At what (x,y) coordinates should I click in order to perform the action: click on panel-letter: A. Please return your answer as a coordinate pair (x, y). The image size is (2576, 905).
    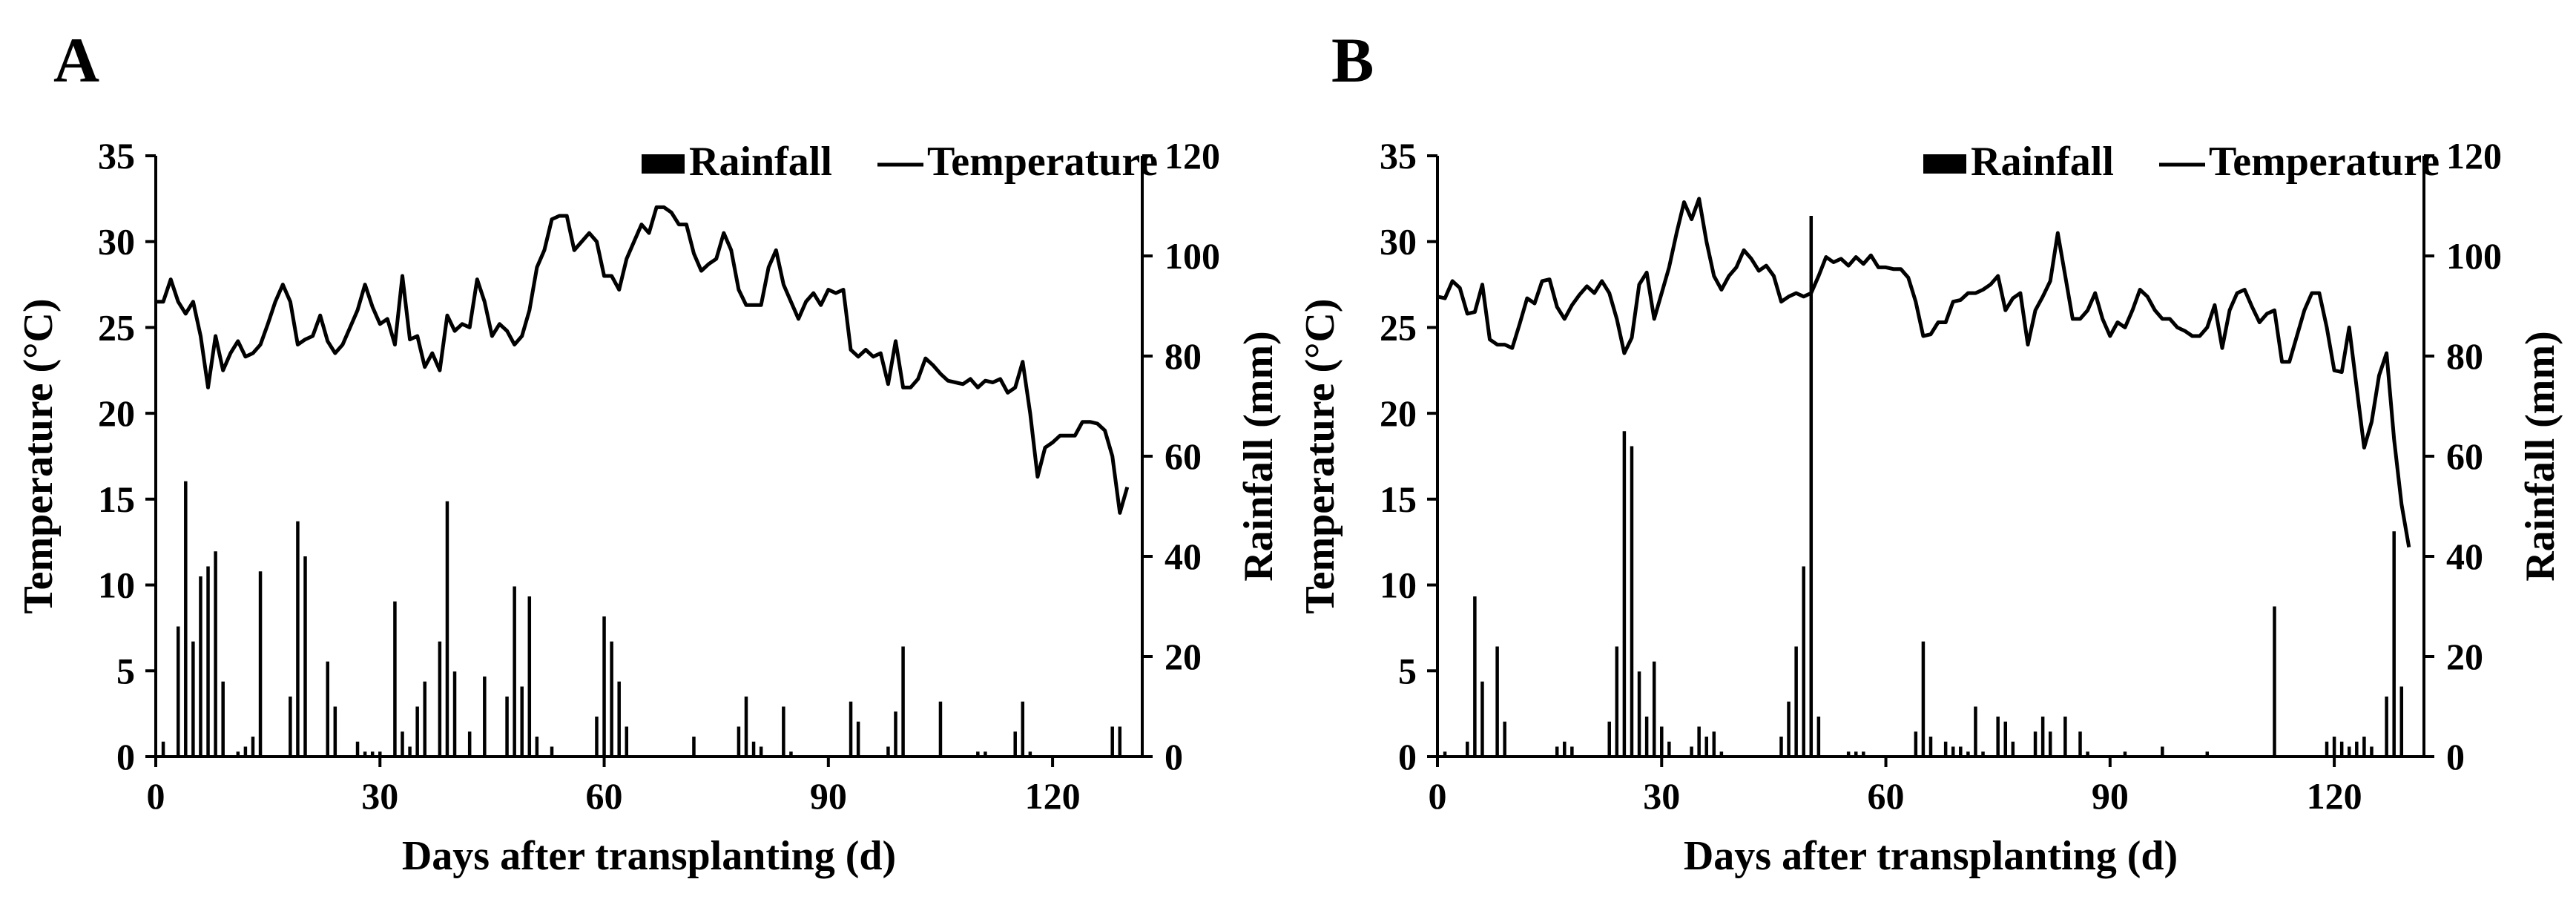
    Looking at the image, I should click on (76, 60).